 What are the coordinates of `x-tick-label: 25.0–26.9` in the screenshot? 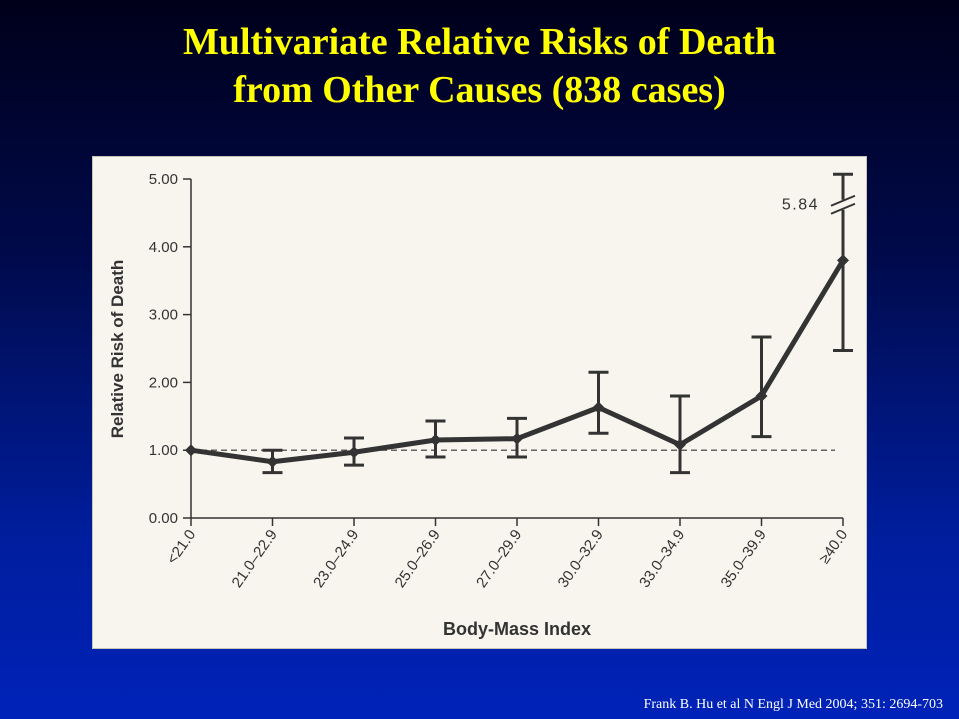 It's located at (418, 559).